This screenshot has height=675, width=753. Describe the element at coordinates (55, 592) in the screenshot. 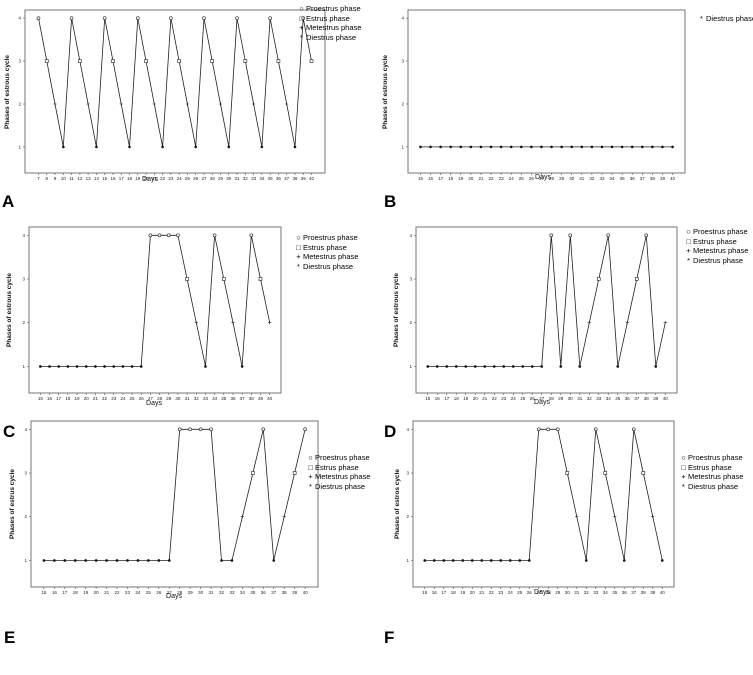

I see `x-tick-label: 16` at that location.